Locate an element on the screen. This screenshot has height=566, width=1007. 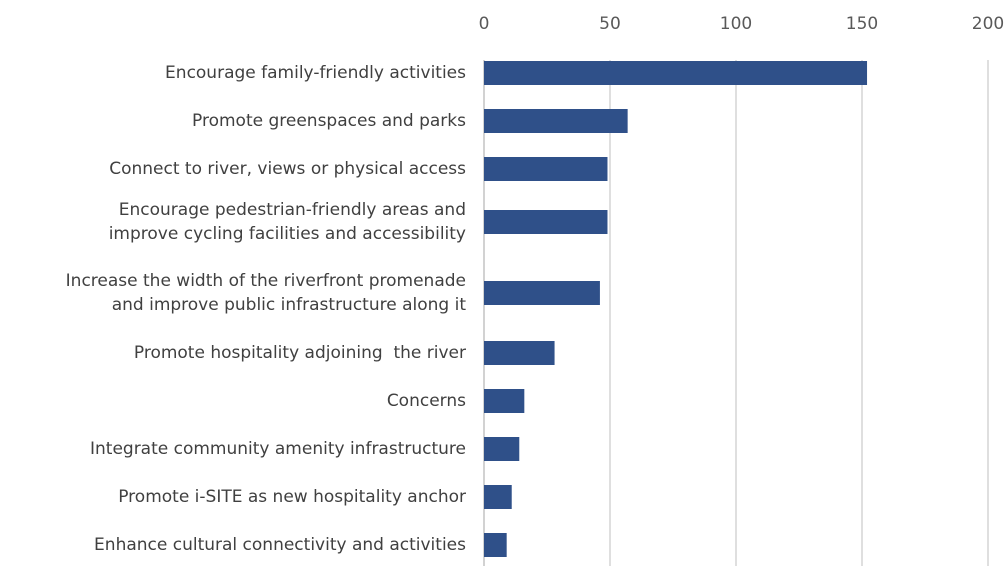
x-tick-label: 100 is located at coordinates (736, 24).